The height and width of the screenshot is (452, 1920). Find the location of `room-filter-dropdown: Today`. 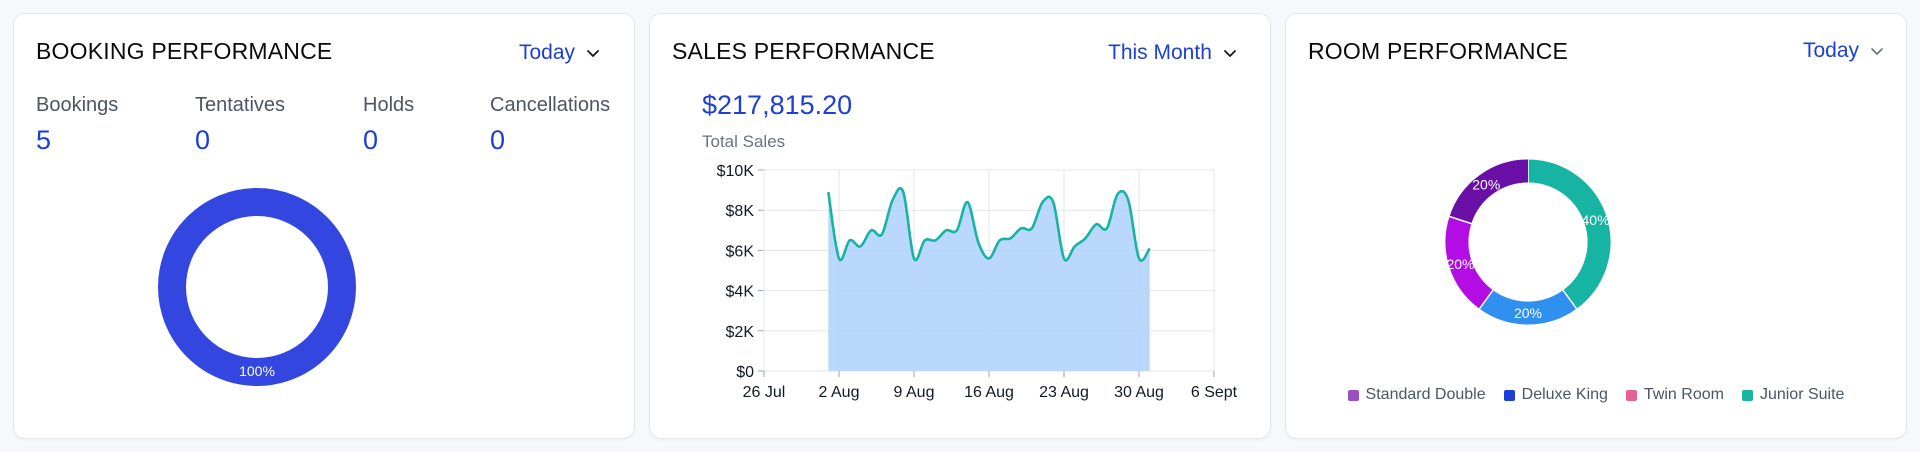

room-filter-dropdown: Today is located at coordinates (1844, 51).